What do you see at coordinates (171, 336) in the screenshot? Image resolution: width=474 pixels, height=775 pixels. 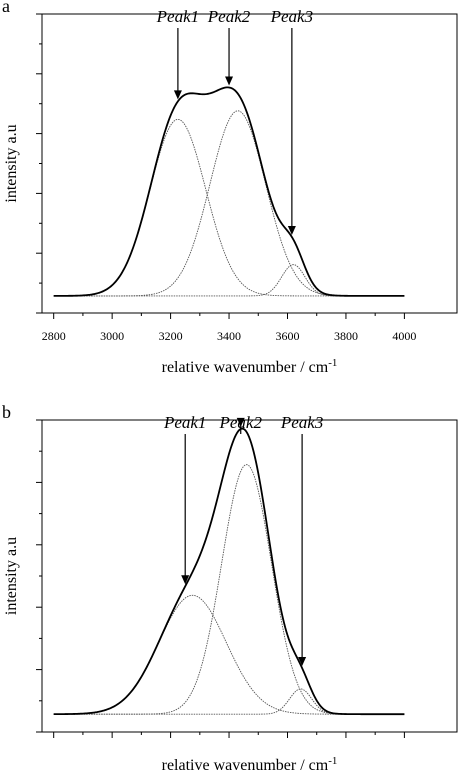 I see `x-tick-label: 3200` at bounding box center [171, 336].